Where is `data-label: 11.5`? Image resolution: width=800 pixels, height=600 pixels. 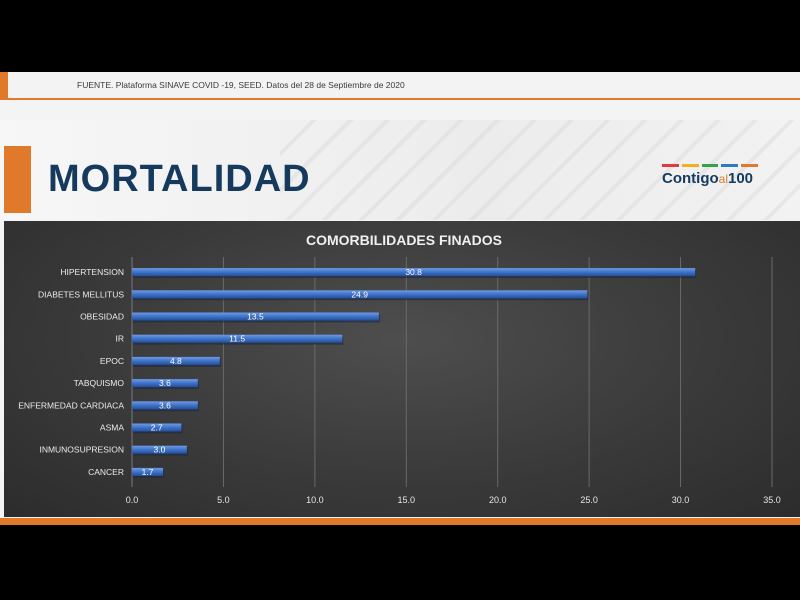 data-label: 11.5 is located at coordinates (237, 339).